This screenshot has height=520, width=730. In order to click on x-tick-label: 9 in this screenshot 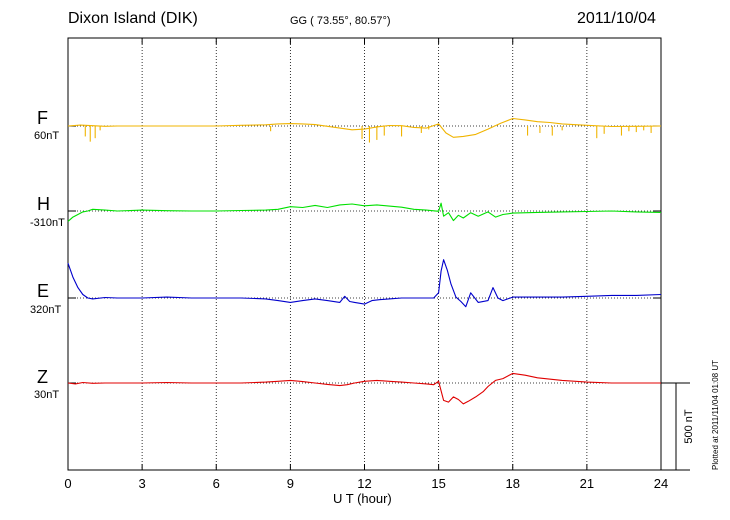, I will do `click(290, 483)`.